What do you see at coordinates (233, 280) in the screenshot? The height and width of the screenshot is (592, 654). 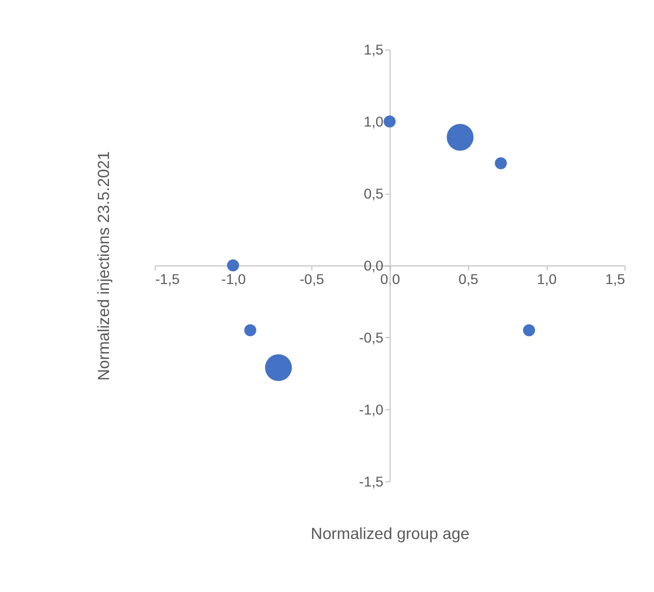 I see `x-tick-label: -1,0` at bounding box center [233, 280].